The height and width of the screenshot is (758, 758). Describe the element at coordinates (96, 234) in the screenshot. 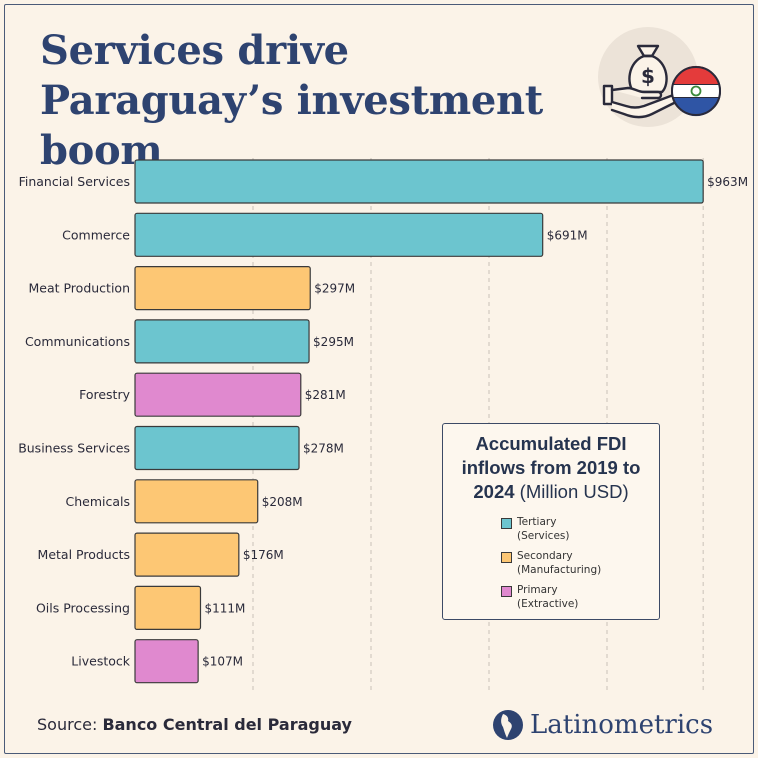

I see `category-label: Commerce` at that location.